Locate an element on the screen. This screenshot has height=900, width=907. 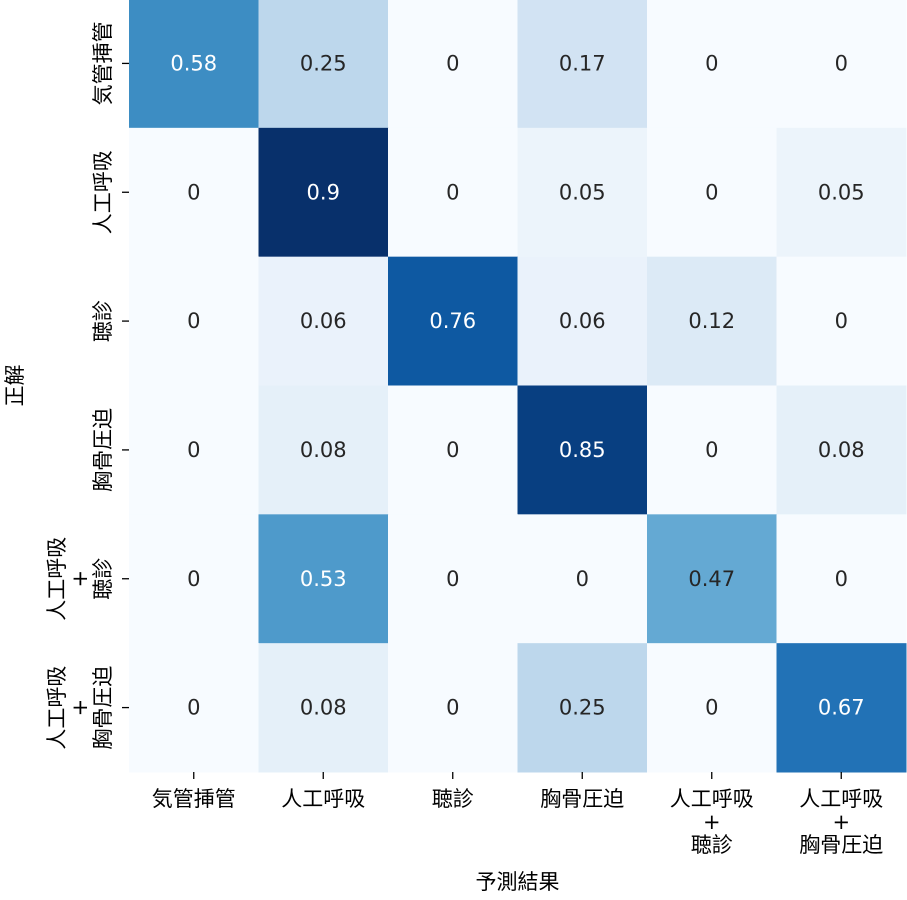
cell-value-label: 0.9 is located at coordinates (323, 192).